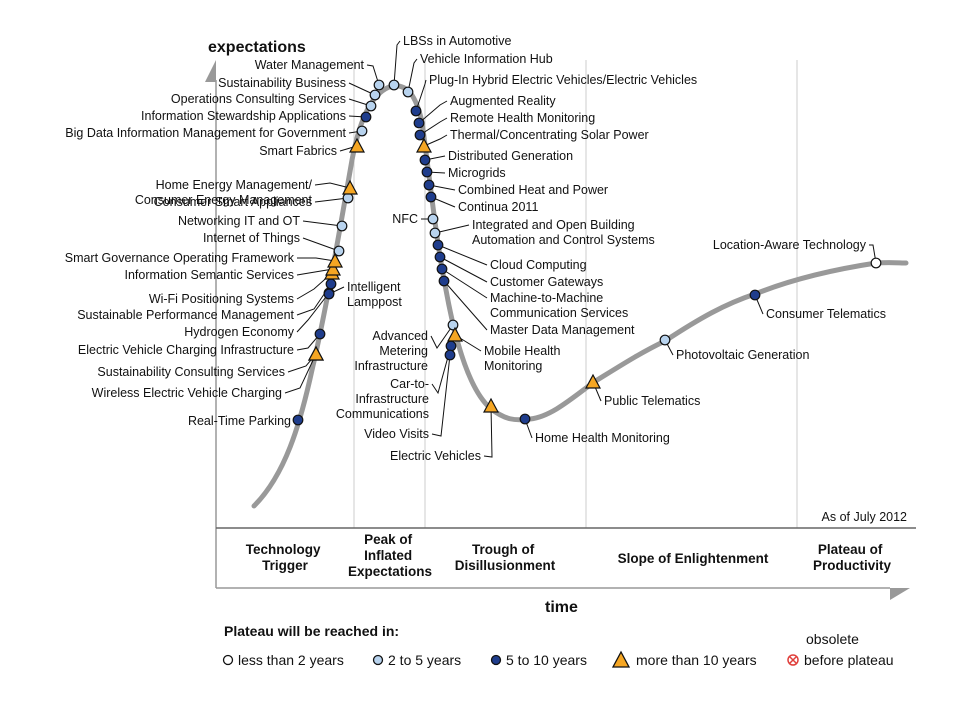 This screenshot has width=960, height=720. What do you see at coordinates (832, 639) in the screenshot?
I see `legend-obsolete-label-top: obsolete` at bounding box center [832, 639].